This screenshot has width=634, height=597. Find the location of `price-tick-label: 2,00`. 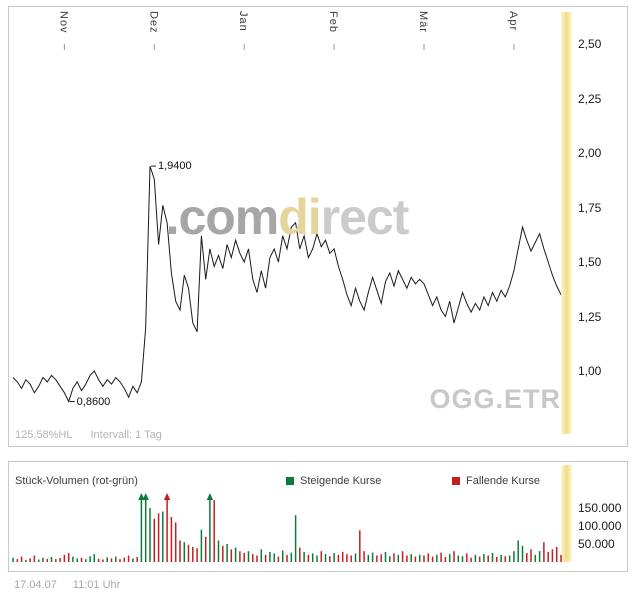

price-tick-label: 2,00 is located at coordinates (590, 153).